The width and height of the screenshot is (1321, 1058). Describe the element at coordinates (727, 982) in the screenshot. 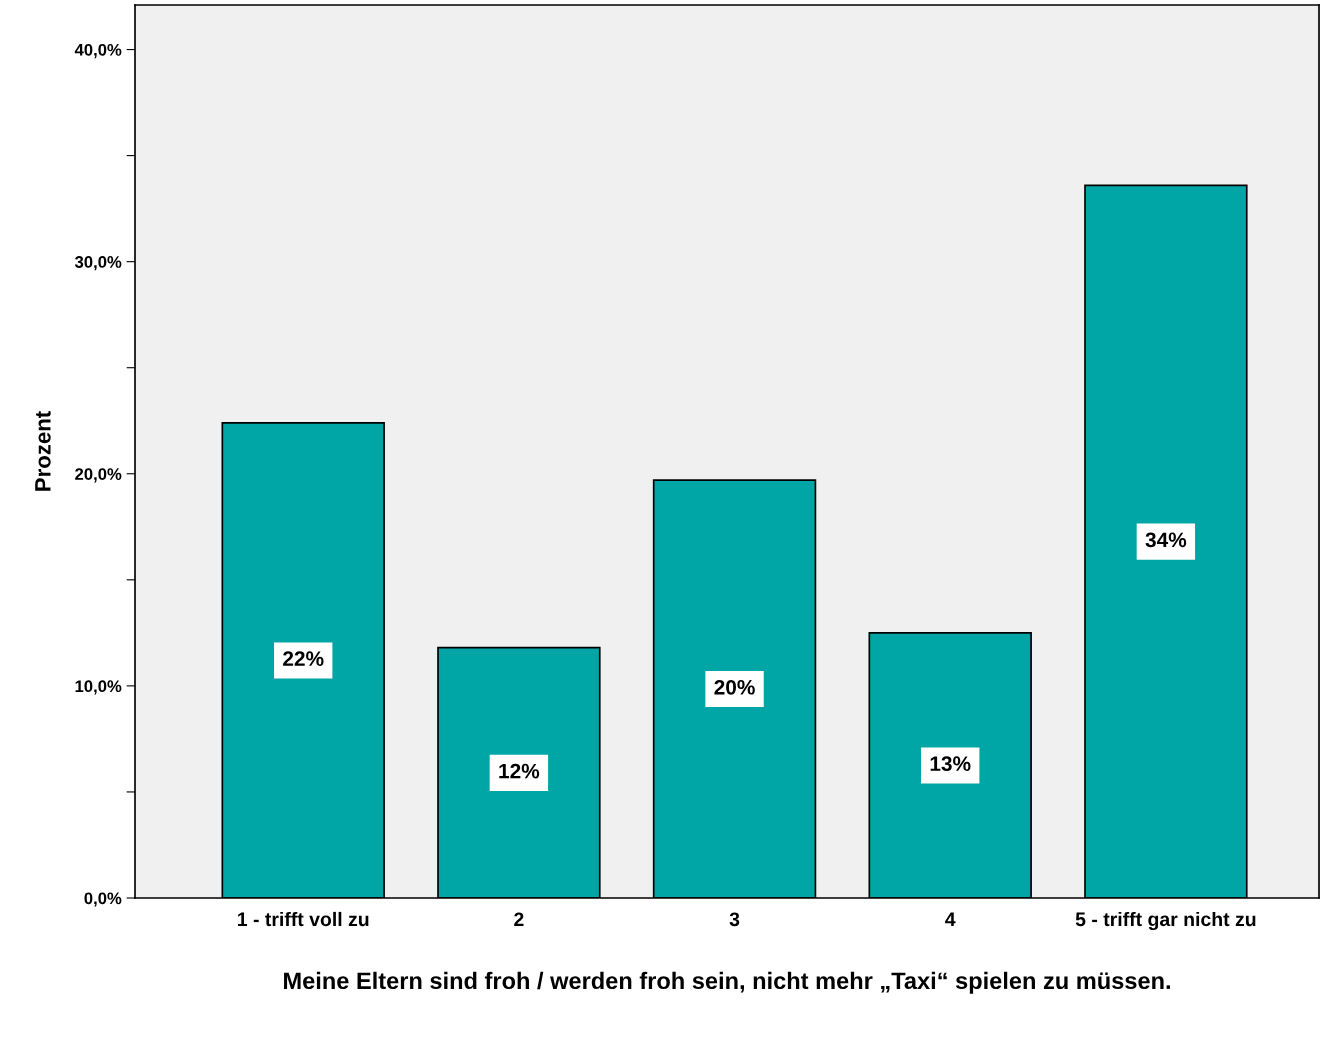

I see `x-axis-title: Meine Eltern sind froh / werden froh sein, nicht mehr „Taxi“ spielen zu müssen.` at that location.